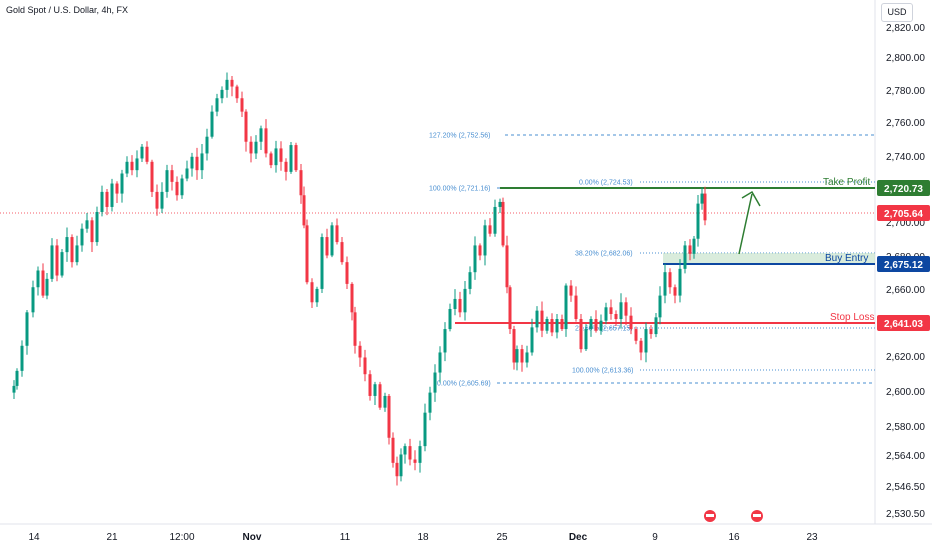 The image size is (932, 550). I want to click on buy-entry-label: Buy Entry, so click(846, 258).